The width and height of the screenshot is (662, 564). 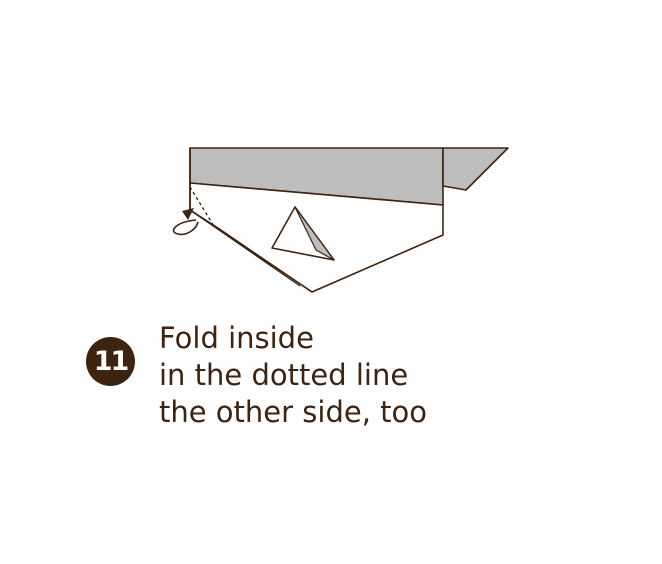 What do you see at coordinates (245, 248) in the screenshot?
I see `nose-crease-inner` at bounding box center [245, 248].